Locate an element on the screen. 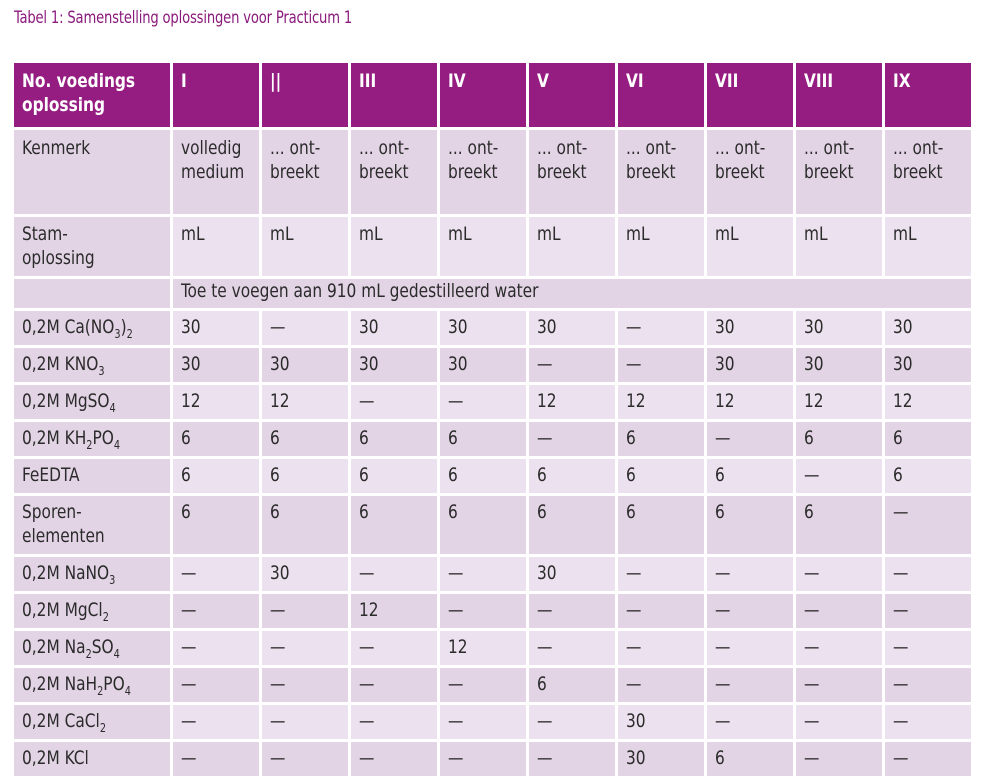 The height and width of the screenshot is (779, 1008). table-cell: volledig medium is located at coordinates (216, 172).